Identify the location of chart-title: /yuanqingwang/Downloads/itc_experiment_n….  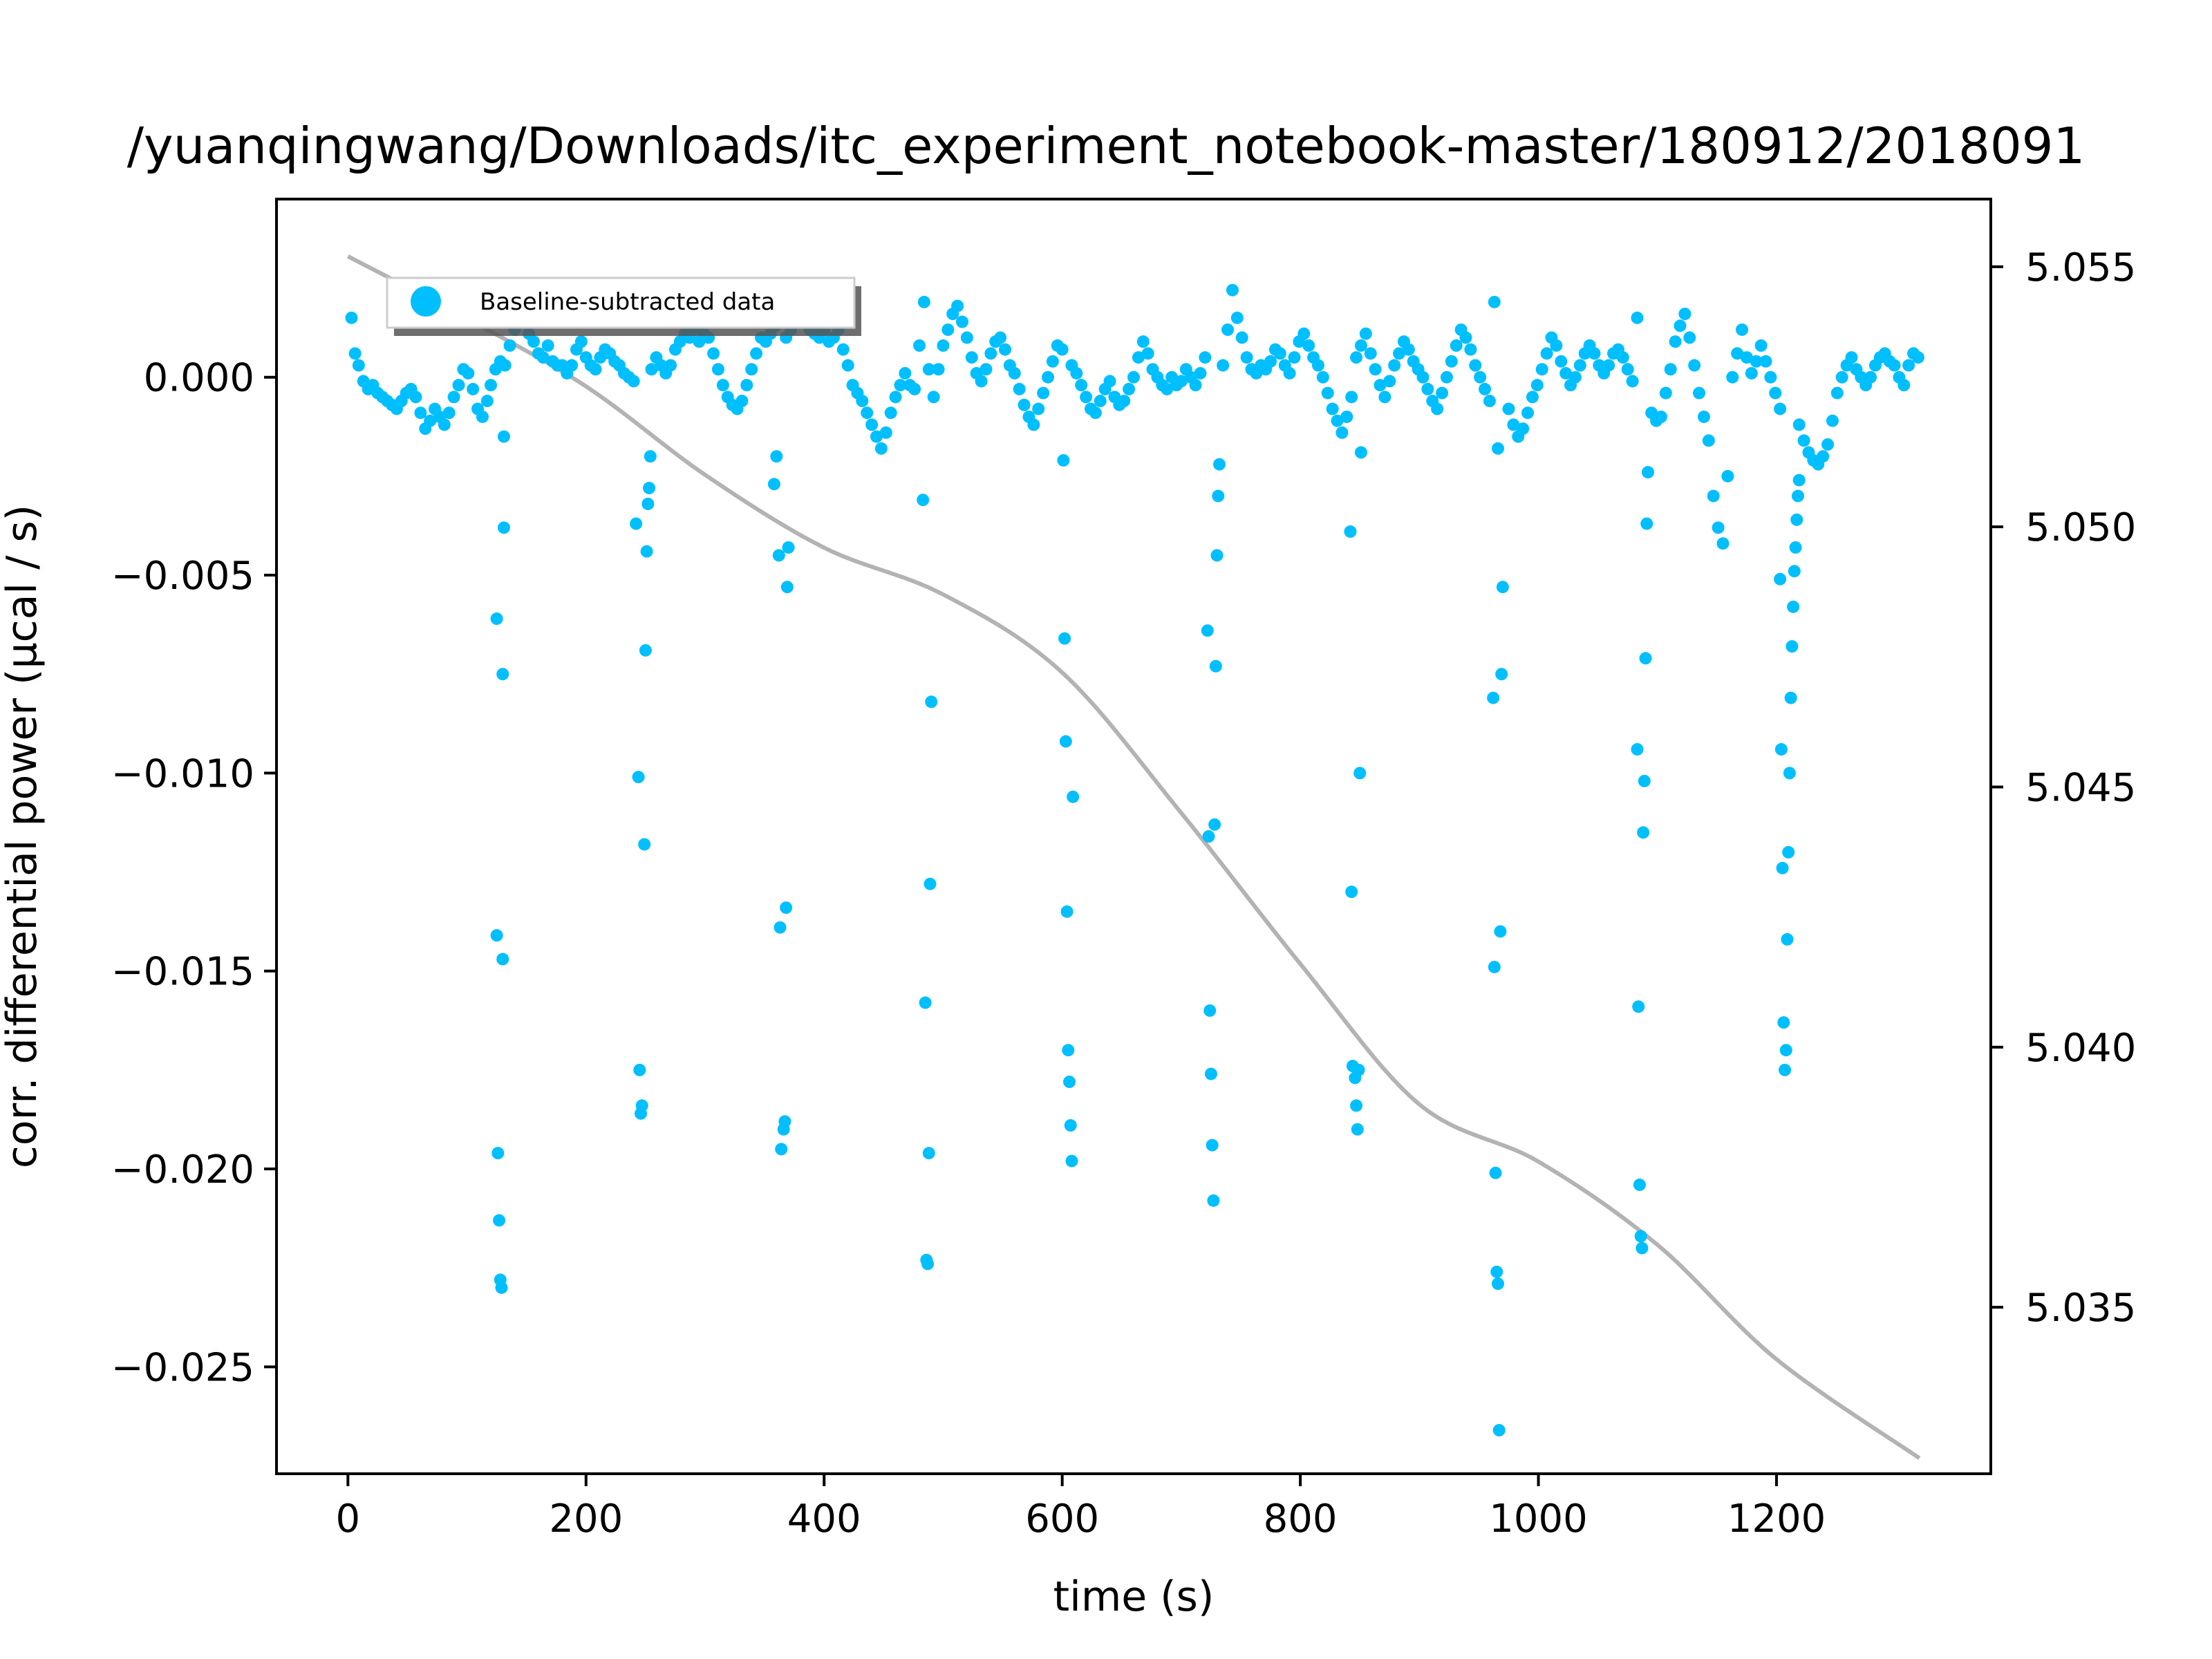
(1106, 146).